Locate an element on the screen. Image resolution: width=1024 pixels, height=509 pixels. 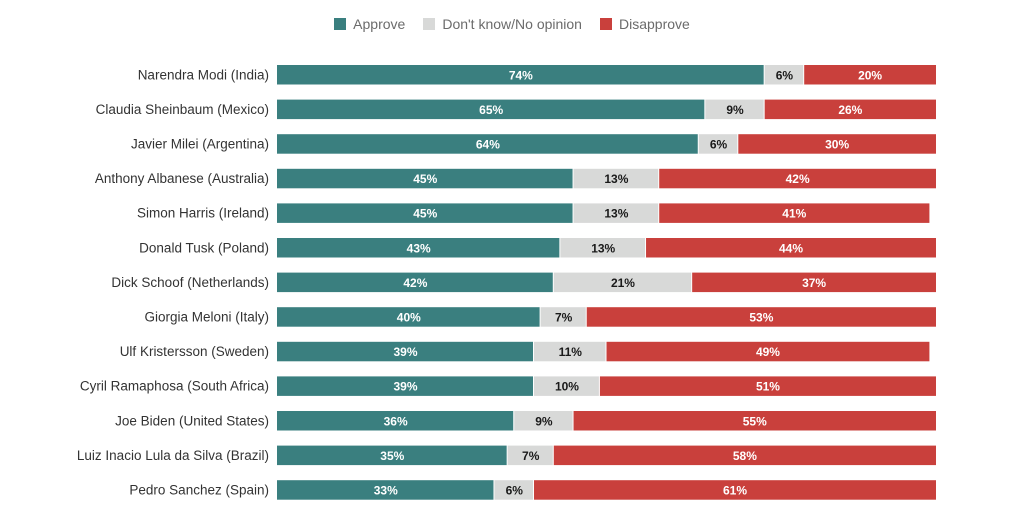
data-label-approve: 42% is located at coordinates (415, 283).